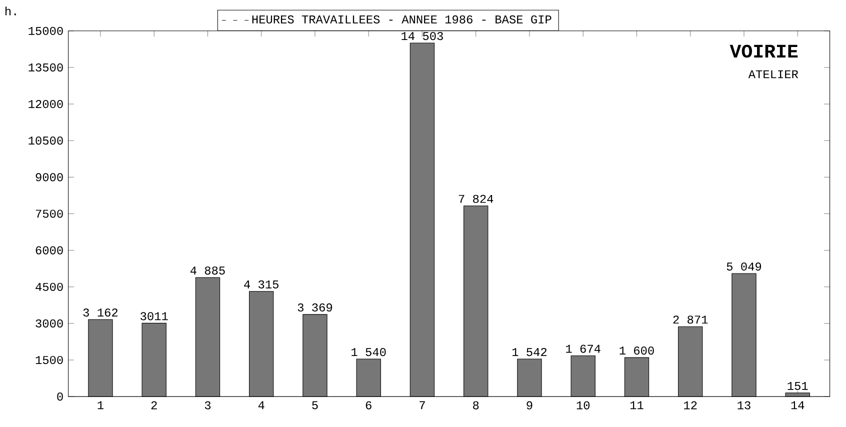 Image resolution: width=846 pixels, height=427 pixels. What do you see at coordinates (49, 324) in the screenshot?
I see `y-tick-label: 3000` at bounding box center [49, 324].